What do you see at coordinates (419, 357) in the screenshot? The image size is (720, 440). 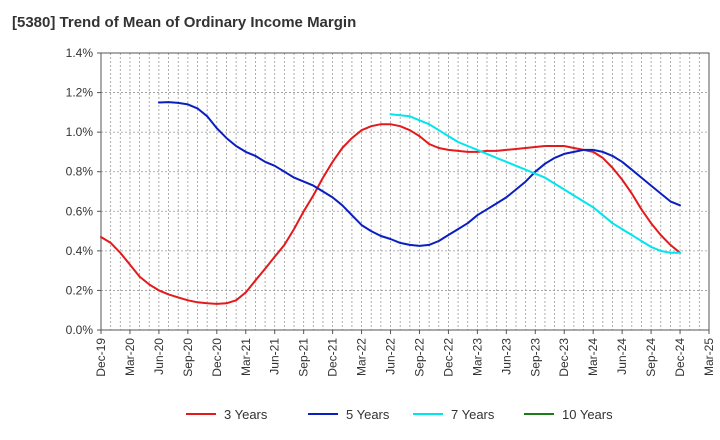 I see `x-tick-label: Sep-22` at bounding box center [419, 357].